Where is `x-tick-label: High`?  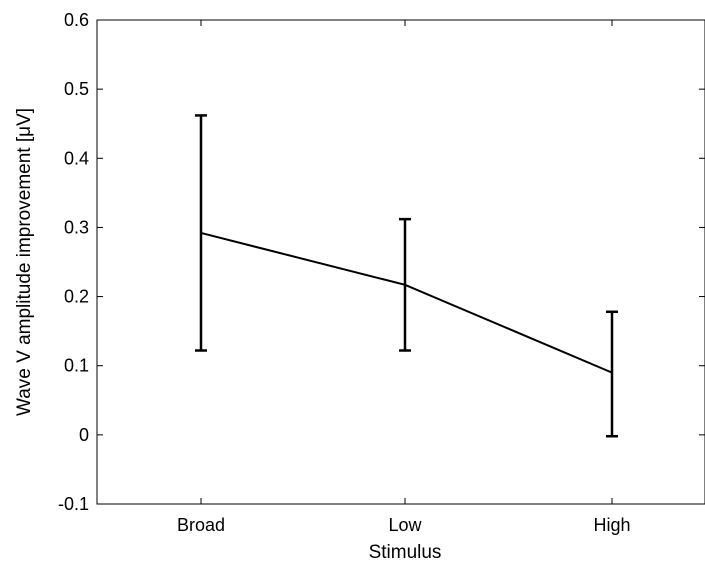 x-tick-label: High is located at coordinates (611, 525).